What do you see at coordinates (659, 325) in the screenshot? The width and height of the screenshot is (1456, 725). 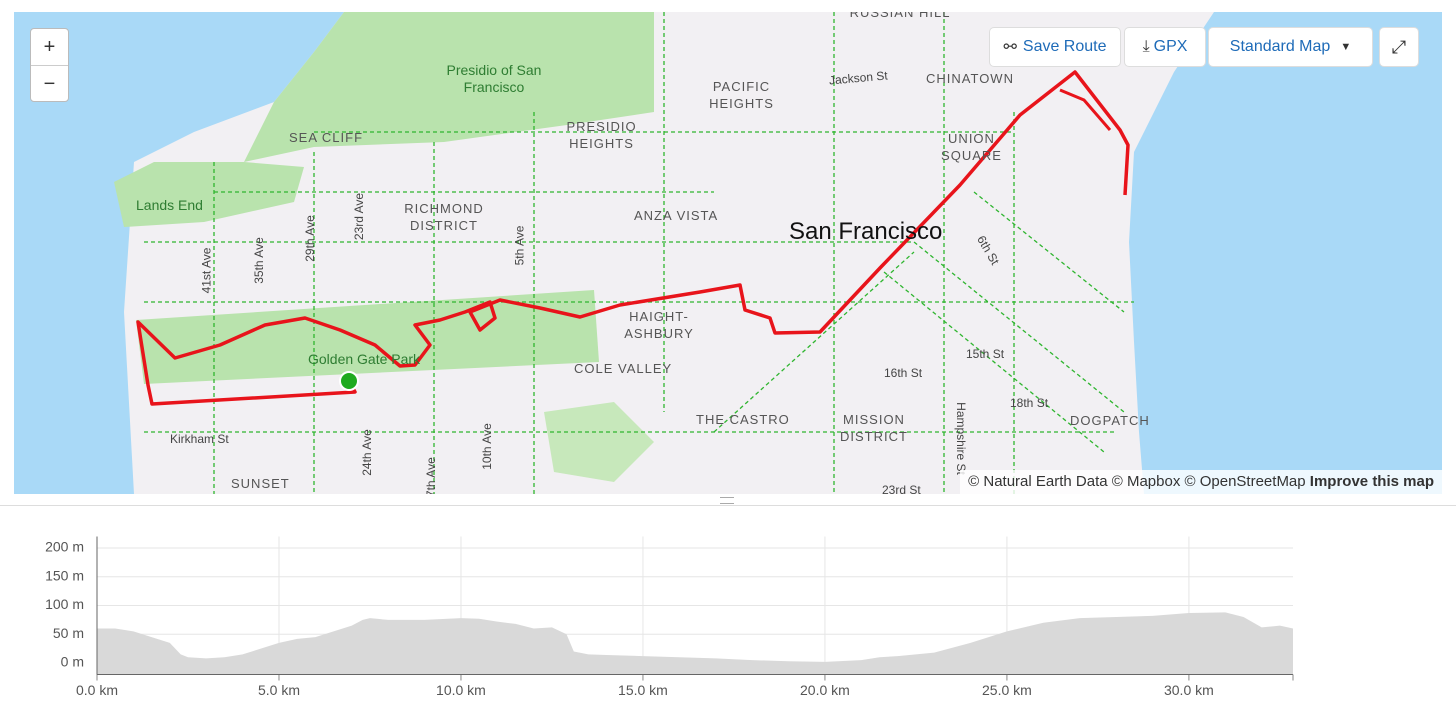 I see `map-label: HAIGHT-ASHBURY` at bounding box center [659, 325].